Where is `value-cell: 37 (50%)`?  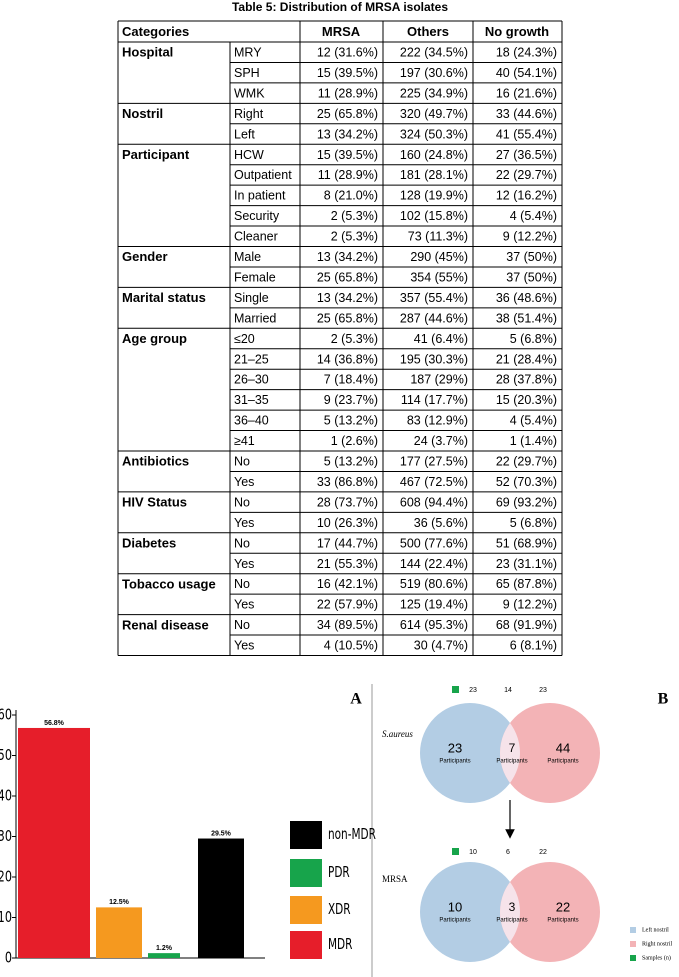
value-cell: 37 (50%) is located at coordinates (531, 257).